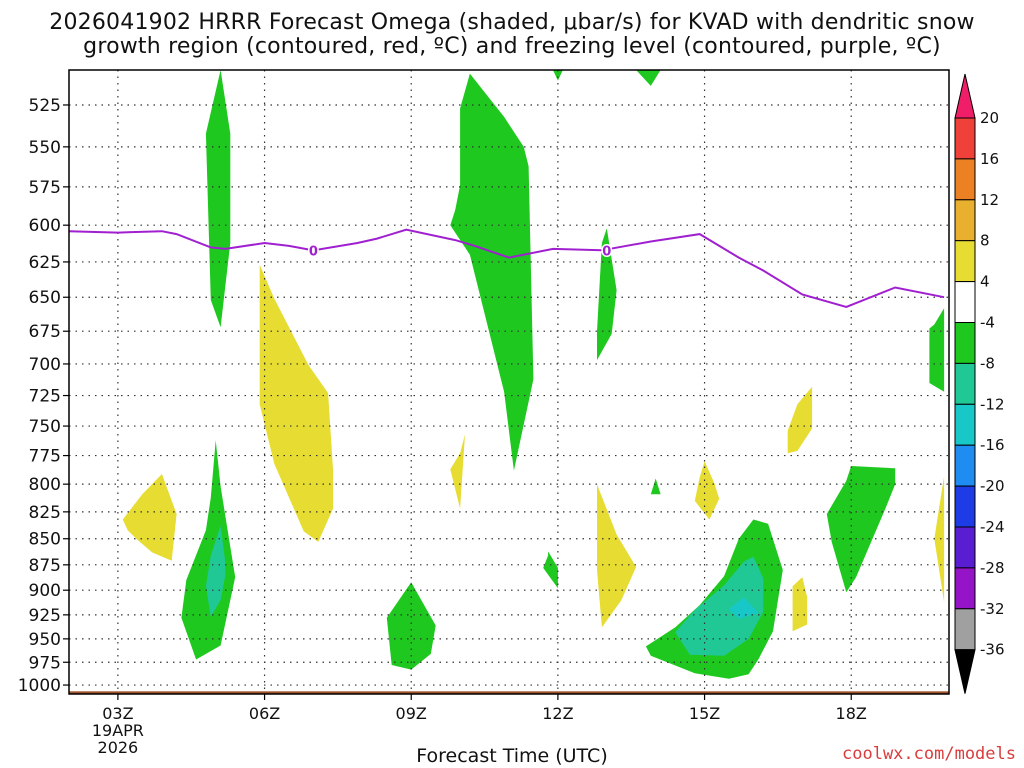 Image resolution: width=1024 pixels, height=768 pixels. Describe the element at coordinates (992, 486) in the screenshot. I see `colorbar-label-9: -20` at that location.